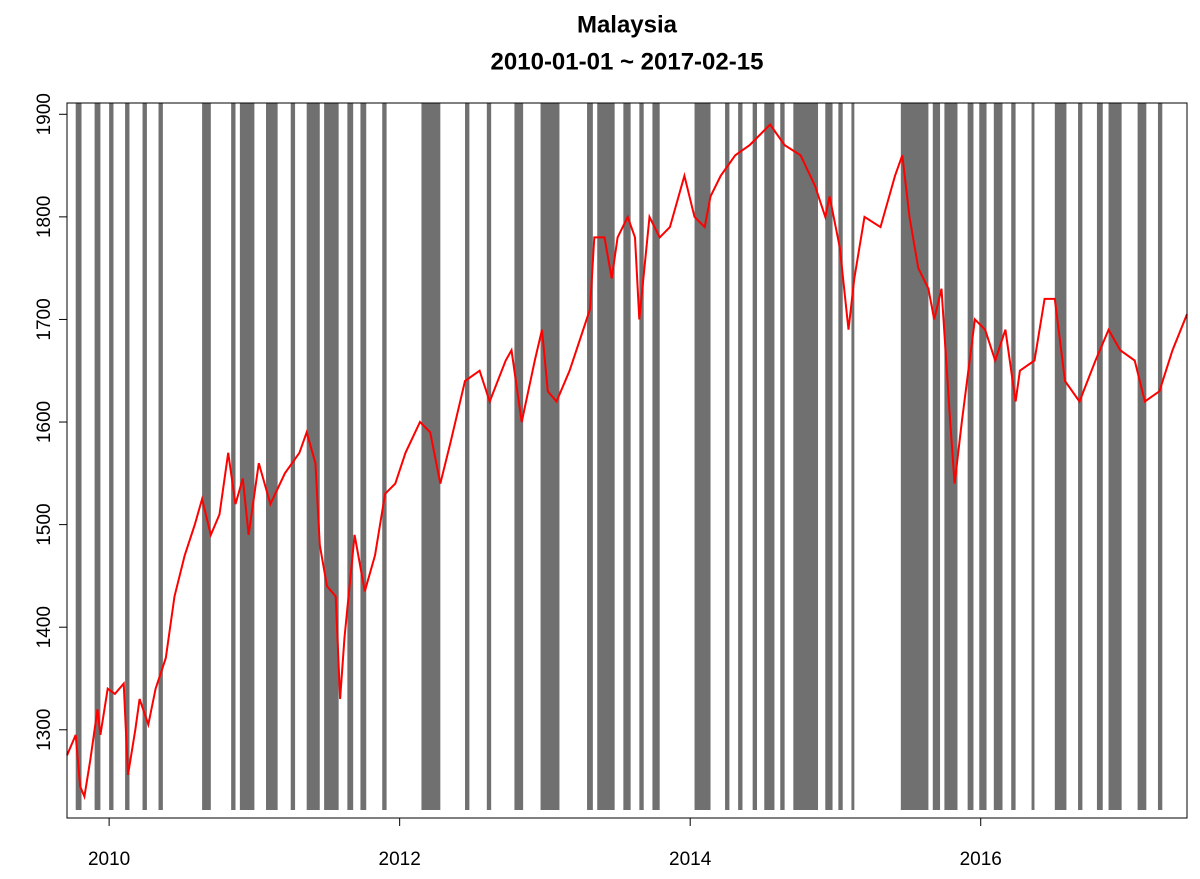 The height and width of the screenshot is (879, 1200). What do you see at coordinates (44, 627) in the screenshot?
I see `y-tick-label: 1400` at bounding box center [44, 627].